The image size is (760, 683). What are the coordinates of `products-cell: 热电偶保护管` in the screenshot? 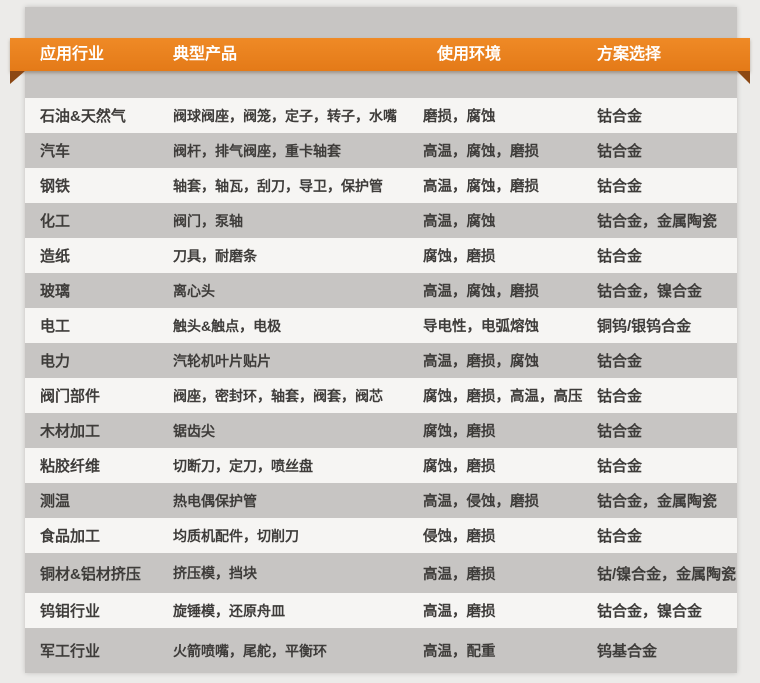 It's located at (215, 500).